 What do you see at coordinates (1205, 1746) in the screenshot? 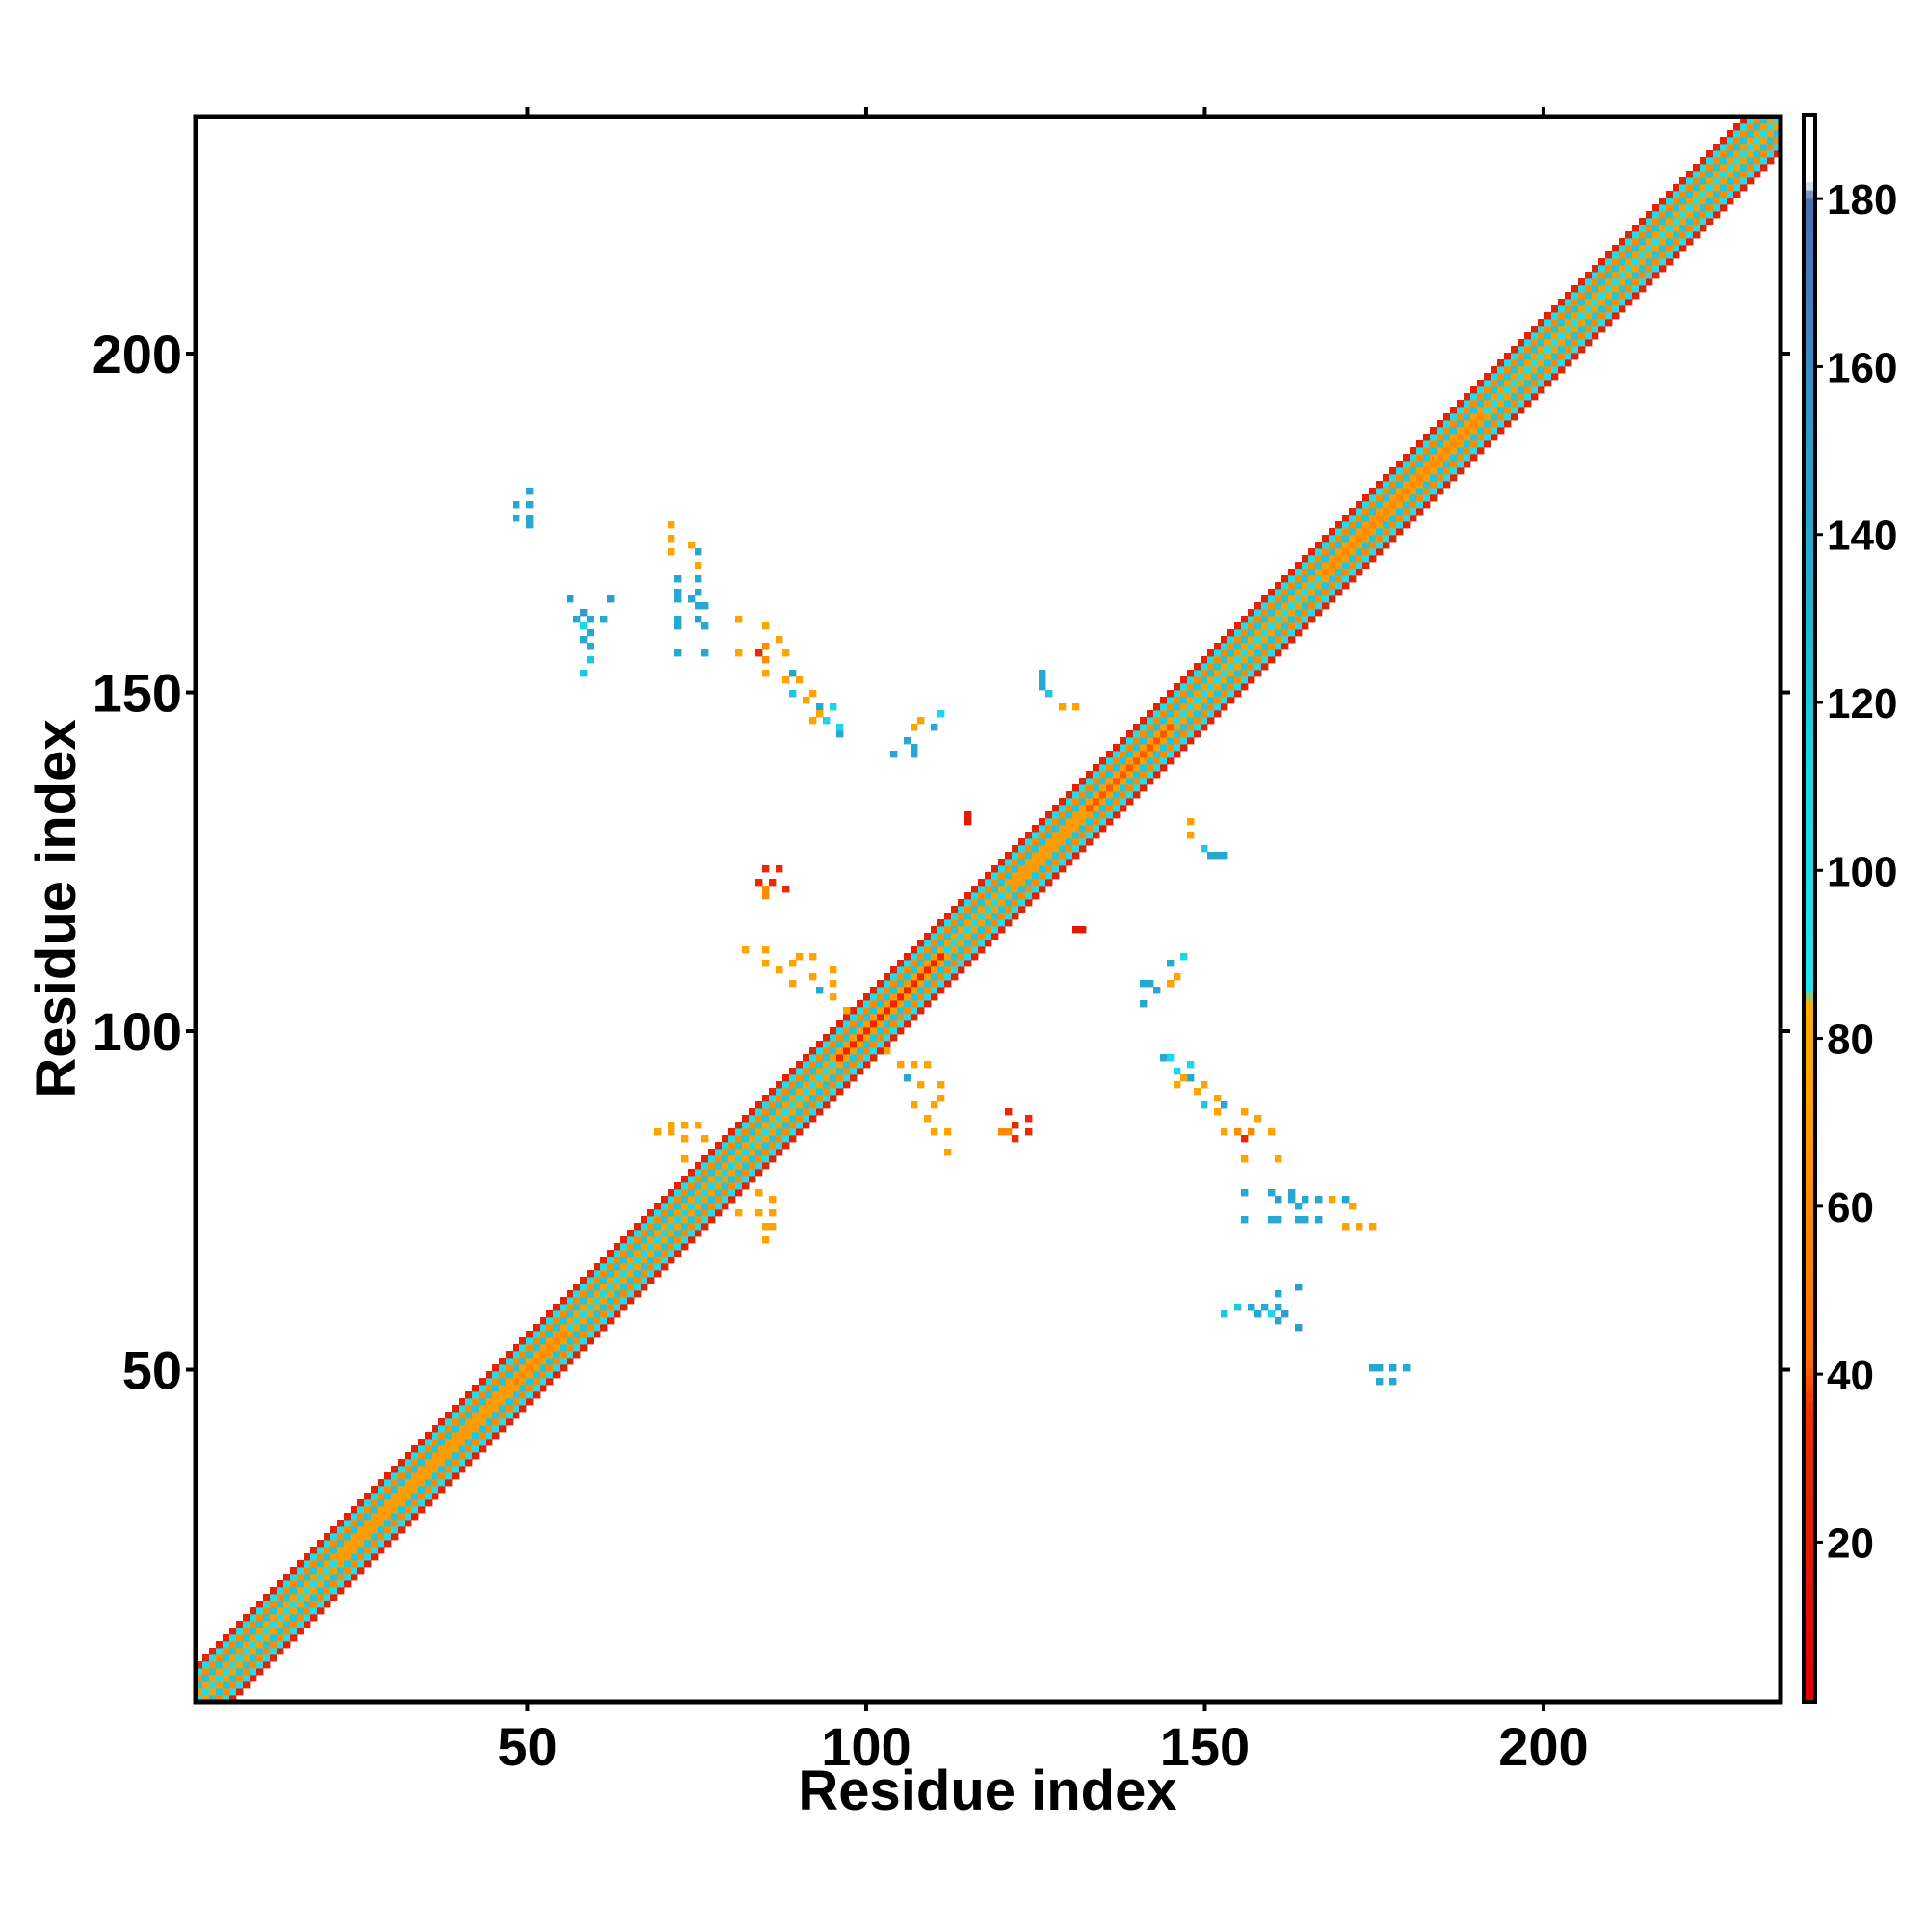
I see `x-tick-label: 150` at bounding box center [1205, 1746].